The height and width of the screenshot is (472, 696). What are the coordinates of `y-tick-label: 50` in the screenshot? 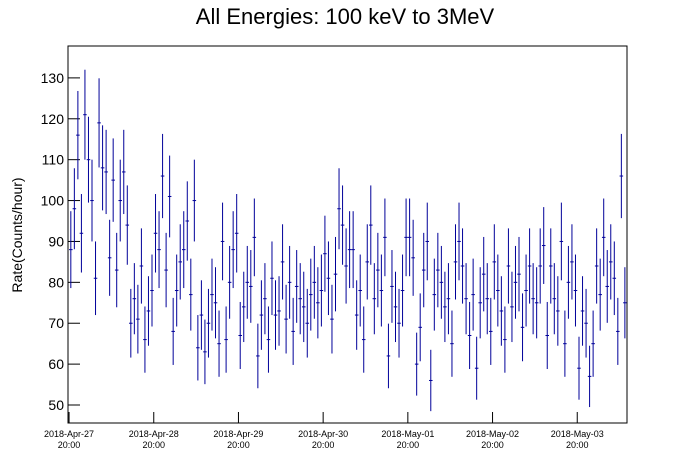 It's located at (56, 405).